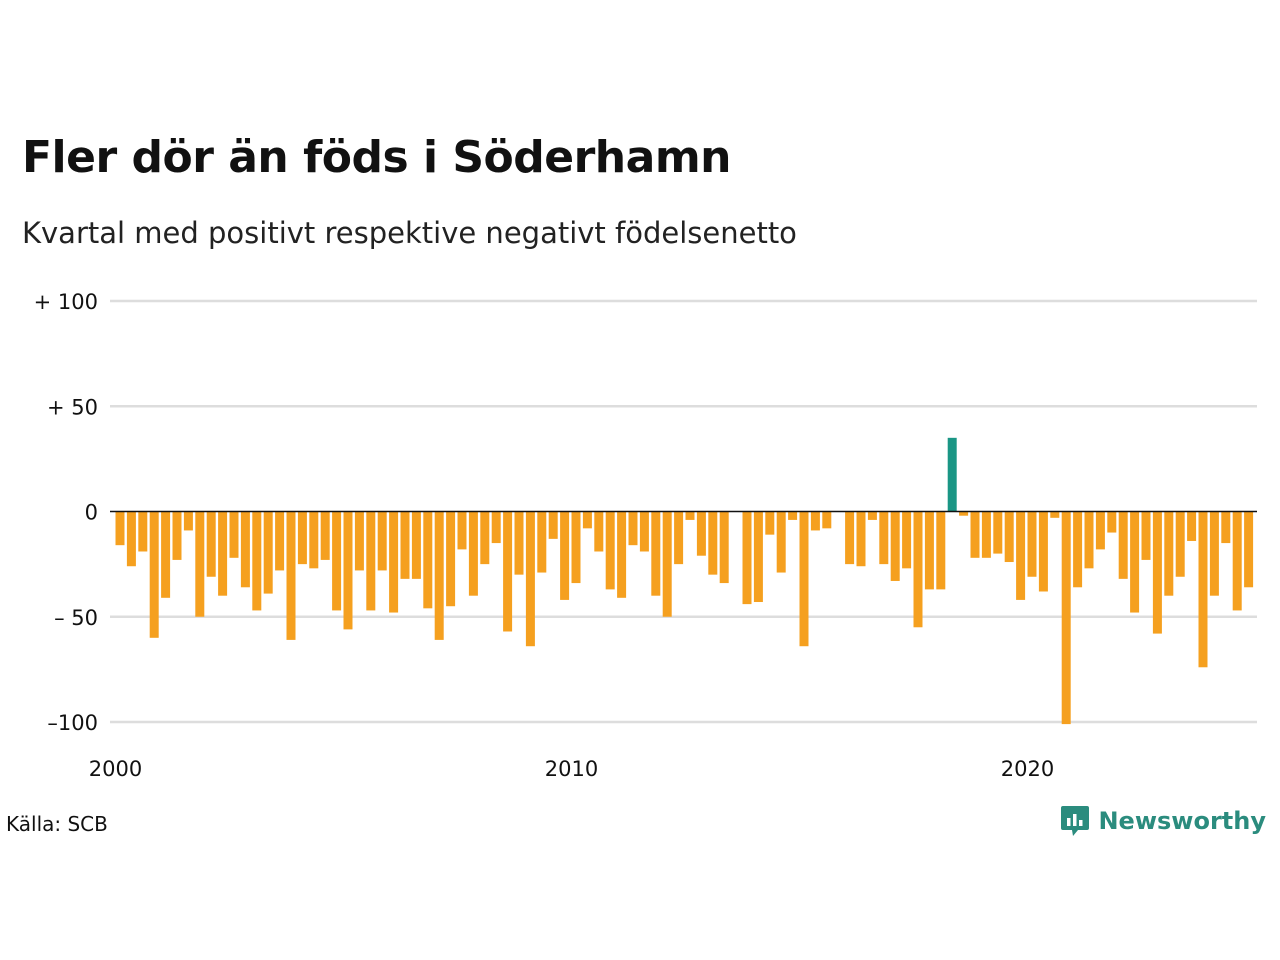 The height and width of the screenshot is (960, 1280). Describe the element at coordinates (1182, 821) in the screenshot. I see `brand-name: Newsworthy` at that location.